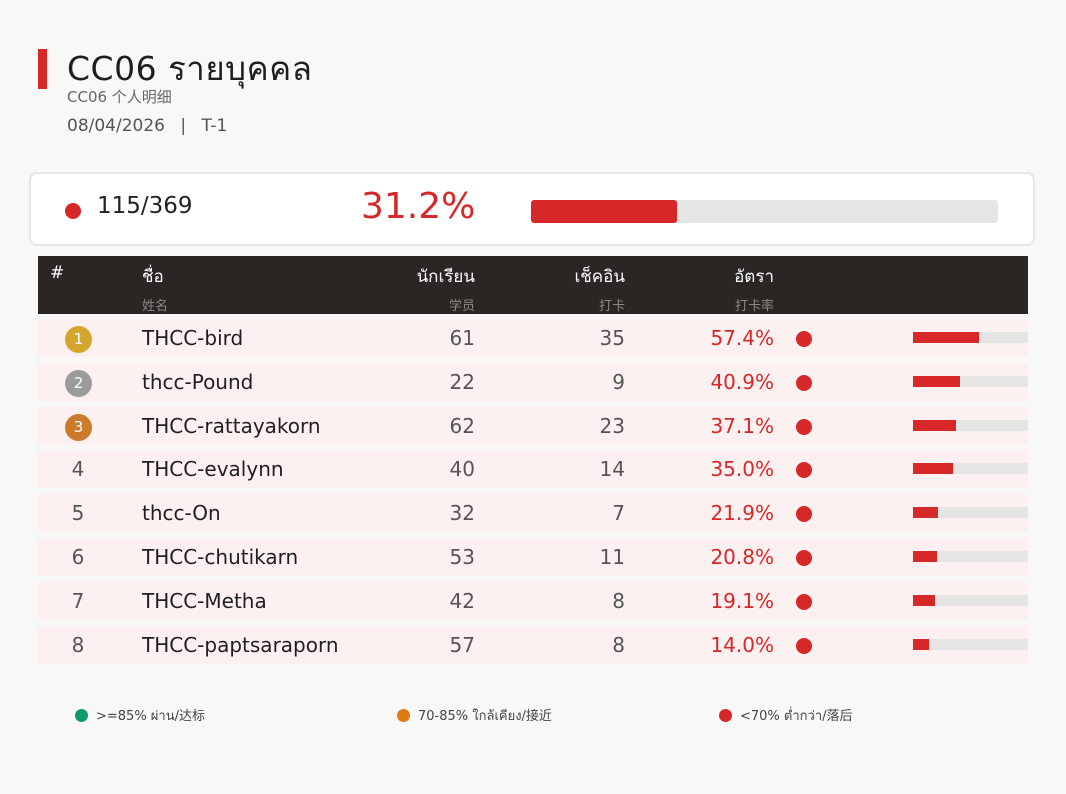 Image resolution: width=1066 pixels, height=794 pixels. Describe the element at coordinates (533, 338) in the screenshot. I see `table-row: 1 THCC-bird 61 35 57.4%` at that location.